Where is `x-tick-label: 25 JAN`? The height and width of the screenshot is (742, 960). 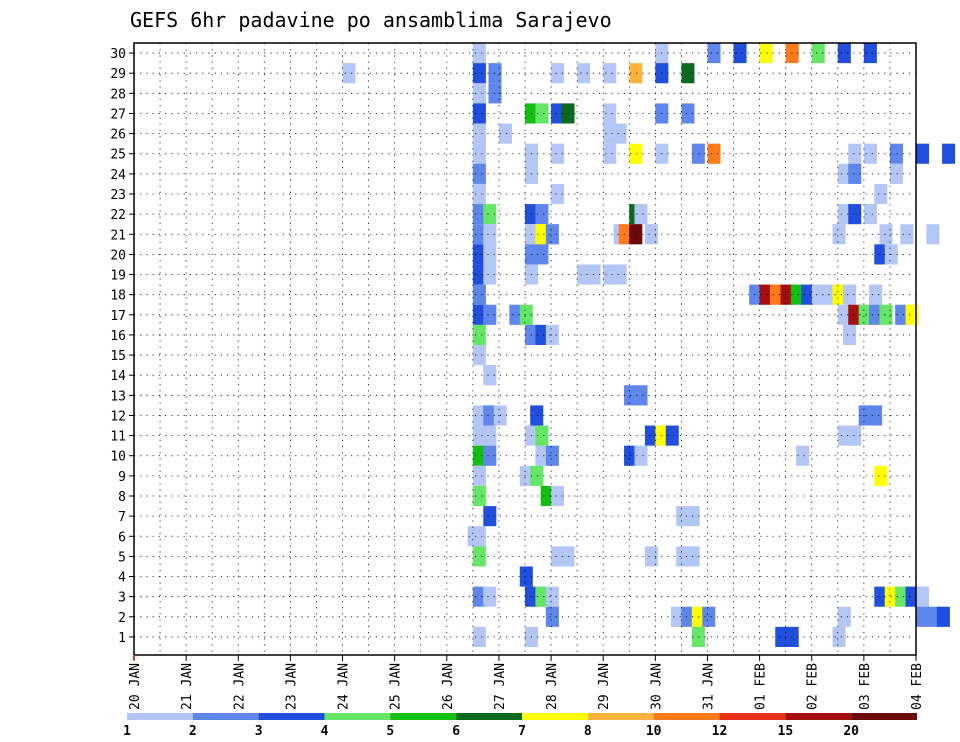
x-tick-label: 25 JAN is located at coordinates (396, 686).